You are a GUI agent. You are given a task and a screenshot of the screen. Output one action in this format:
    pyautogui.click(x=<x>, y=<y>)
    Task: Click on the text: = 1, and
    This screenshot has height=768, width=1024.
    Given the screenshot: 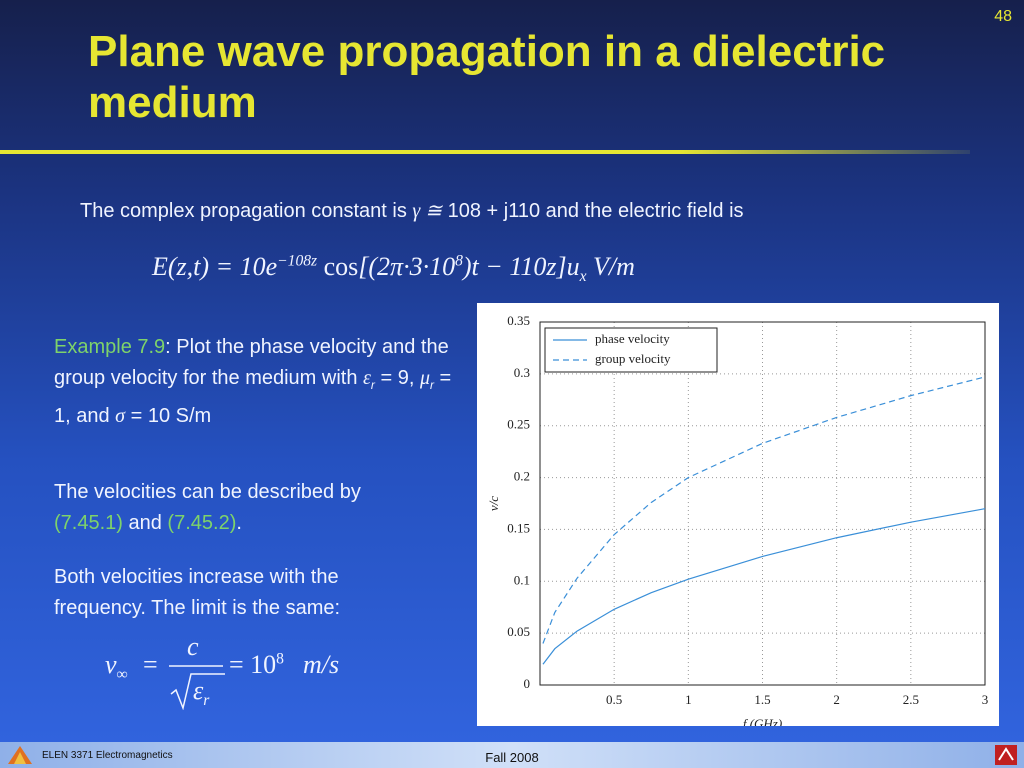 What is the action you would take?
    pyautogui.click(x=253, y=397)
    